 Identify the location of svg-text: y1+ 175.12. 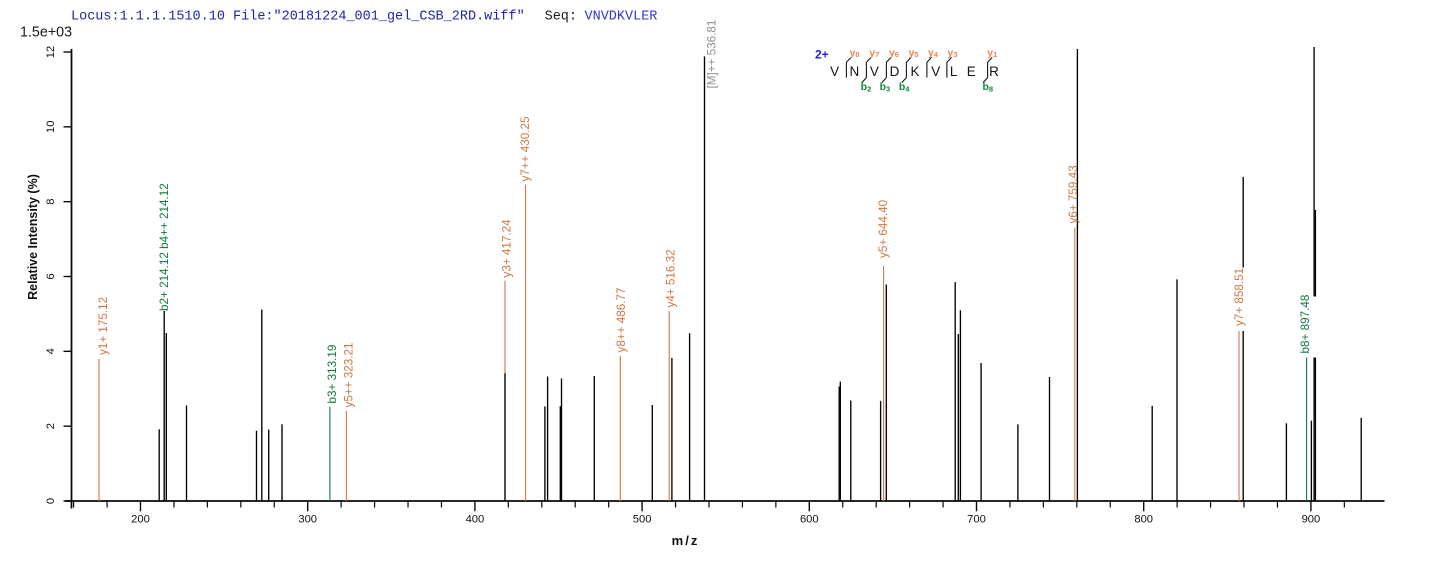
(103, 326).